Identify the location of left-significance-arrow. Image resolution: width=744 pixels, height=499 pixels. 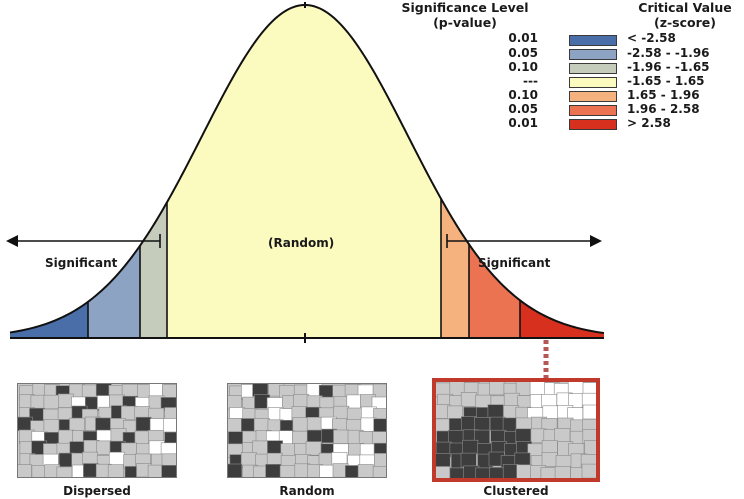
(83, 241).